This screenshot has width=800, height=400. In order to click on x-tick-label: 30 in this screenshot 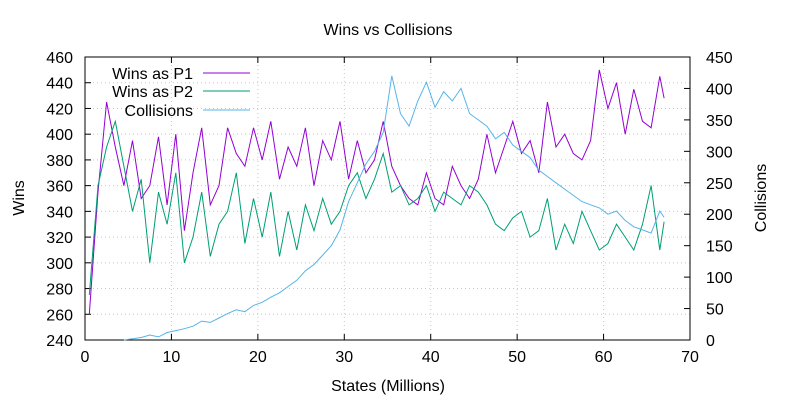, I will do `click(344, 357)`.